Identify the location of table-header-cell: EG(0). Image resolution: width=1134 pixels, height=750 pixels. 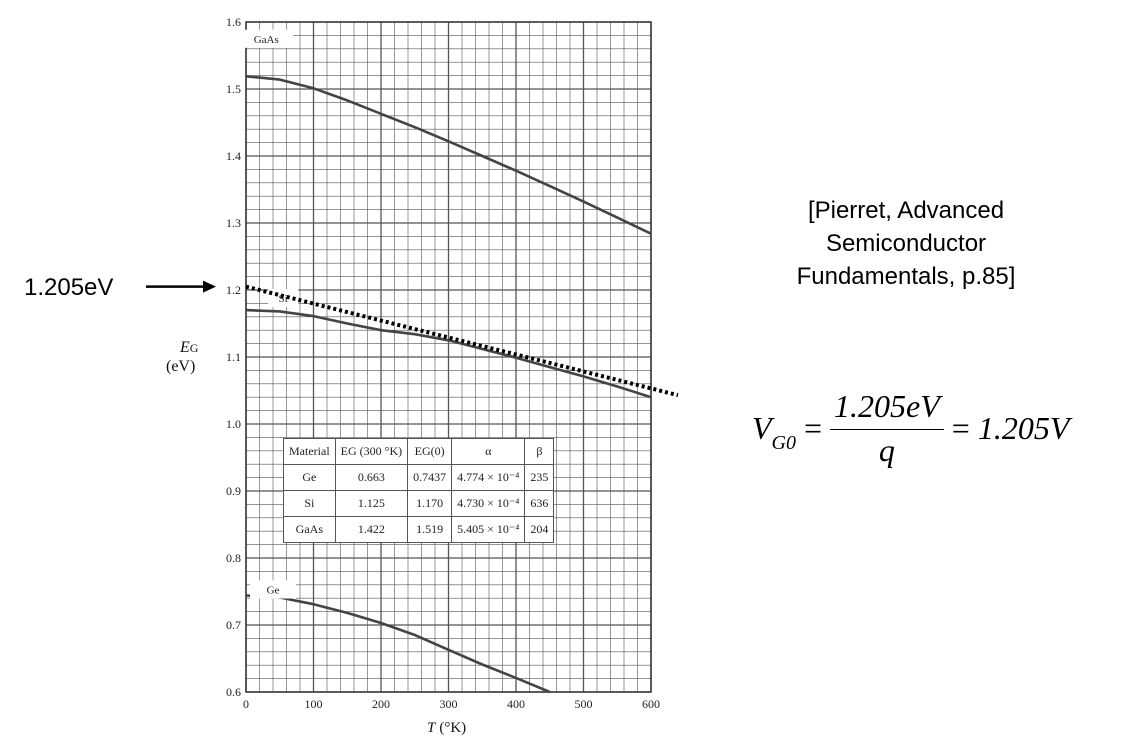
(430, 451).